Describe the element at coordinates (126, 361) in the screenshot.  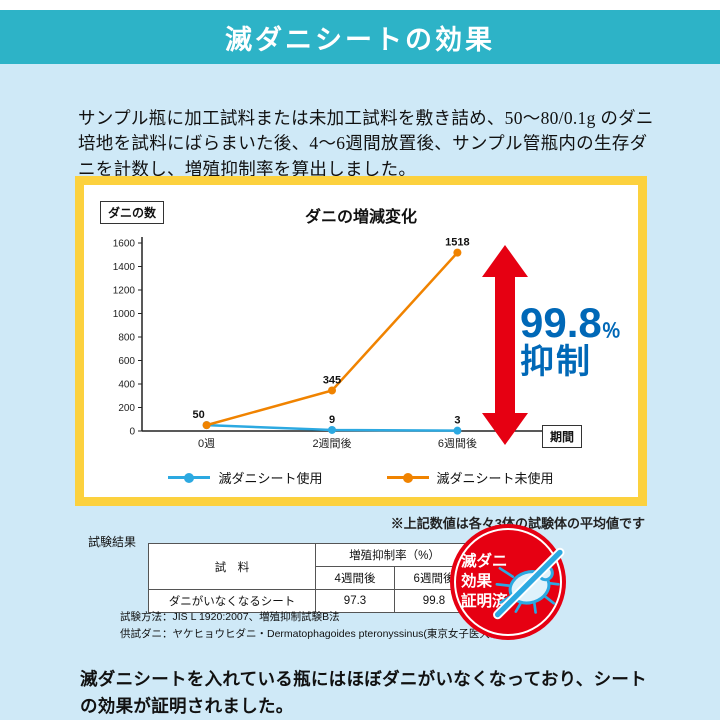
I see `svg-text: 600` at that location.